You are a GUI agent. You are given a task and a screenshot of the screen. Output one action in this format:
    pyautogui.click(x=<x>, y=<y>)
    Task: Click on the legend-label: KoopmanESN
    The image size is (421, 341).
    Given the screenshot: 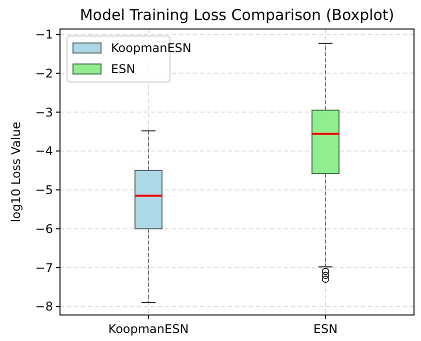 What is the action you would take?
    pyautogui.click(x=151, y=48)
    